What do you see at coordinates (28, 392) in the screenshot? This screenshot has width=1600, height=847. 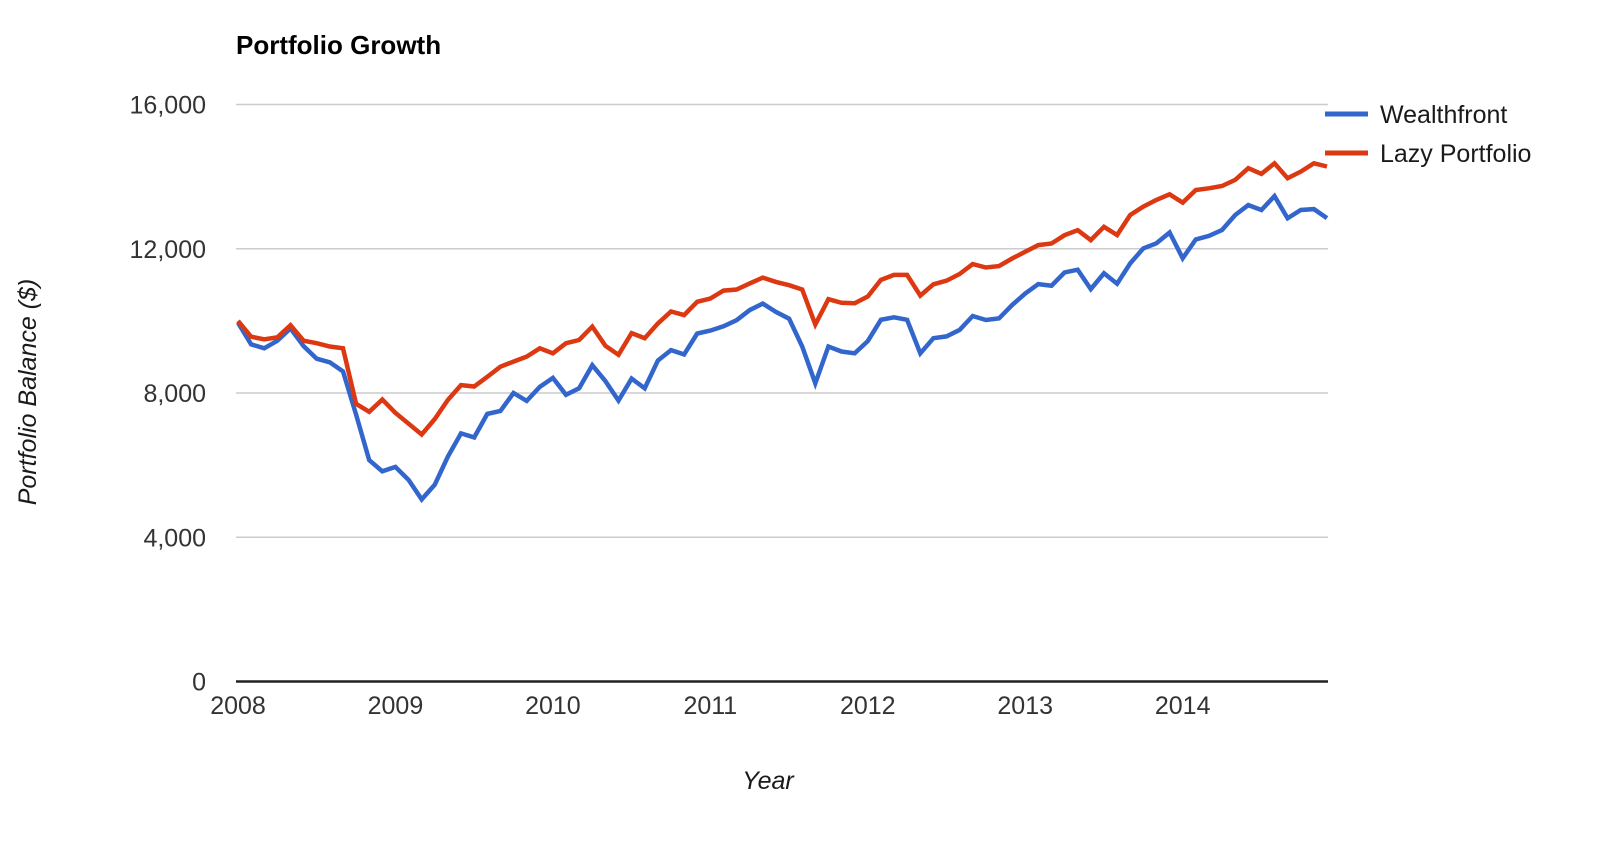 I see `y-axis-title: Portfolio Balance ($)` at bounding box center [28, 392].